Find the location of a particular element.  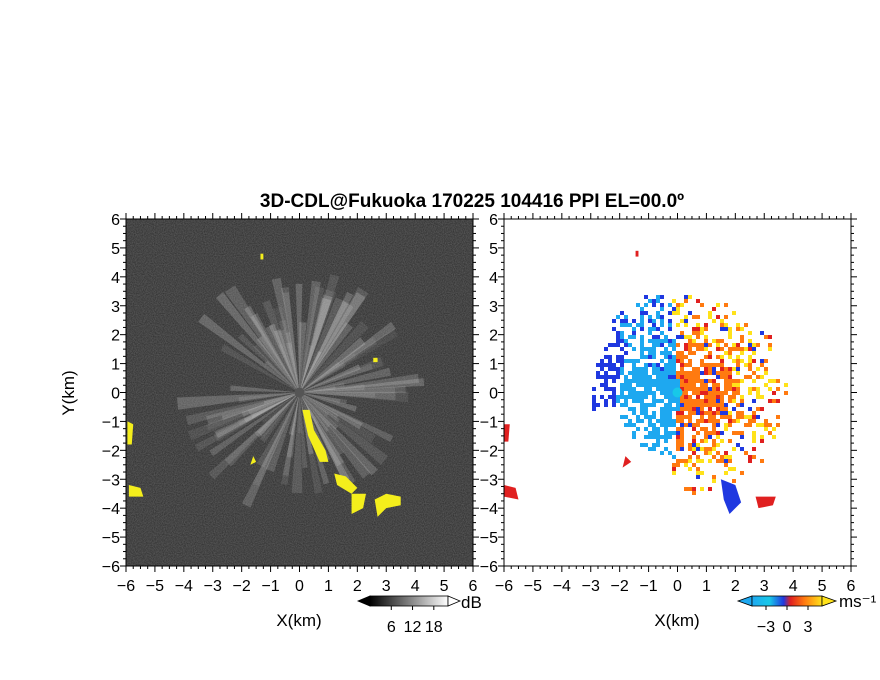

velocity-pixels is located at coordinates (646, 382).